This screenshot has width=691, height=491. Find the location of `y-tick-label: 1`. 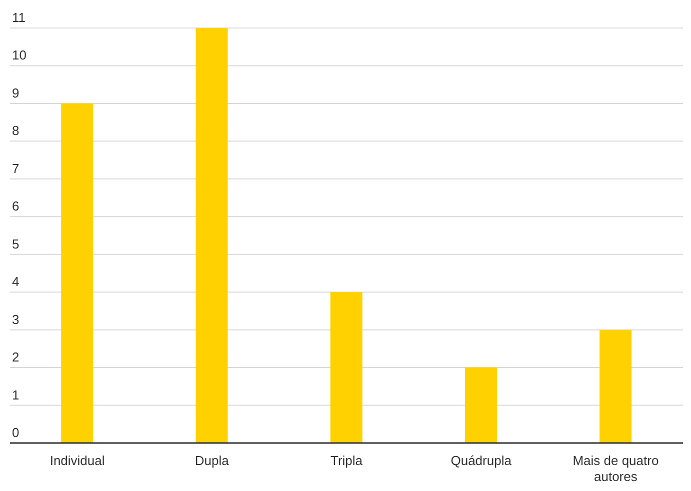

y-tick-label: 1 is located at coordinates (16, 394).